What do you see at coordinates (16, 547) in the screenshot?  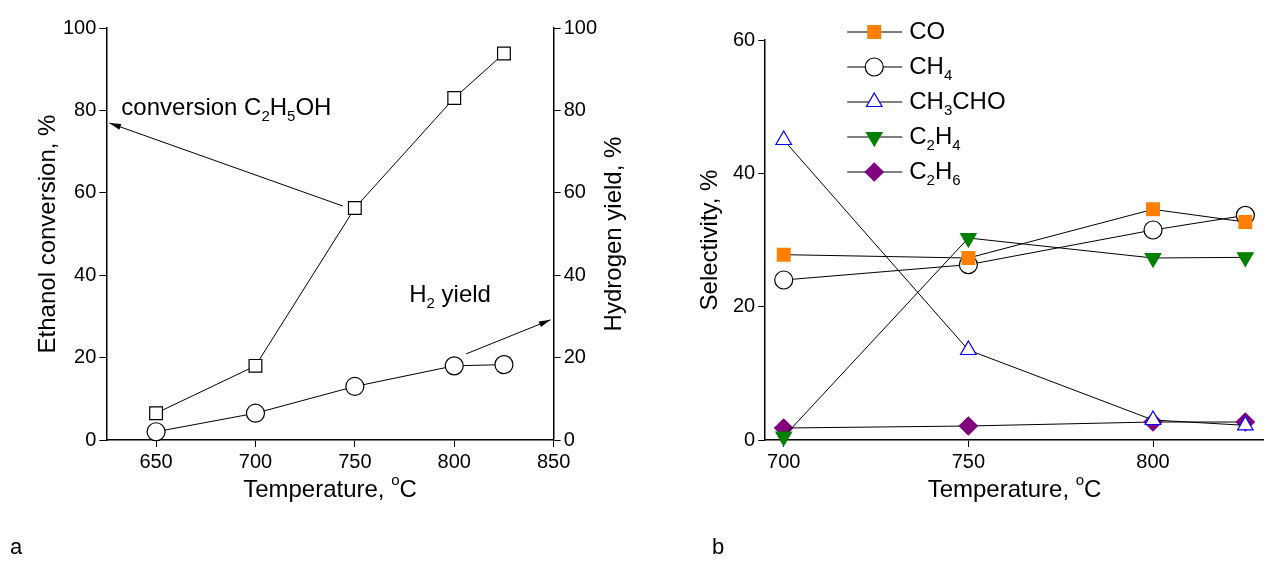 I see `text: a` at bounding box center [16, 547].